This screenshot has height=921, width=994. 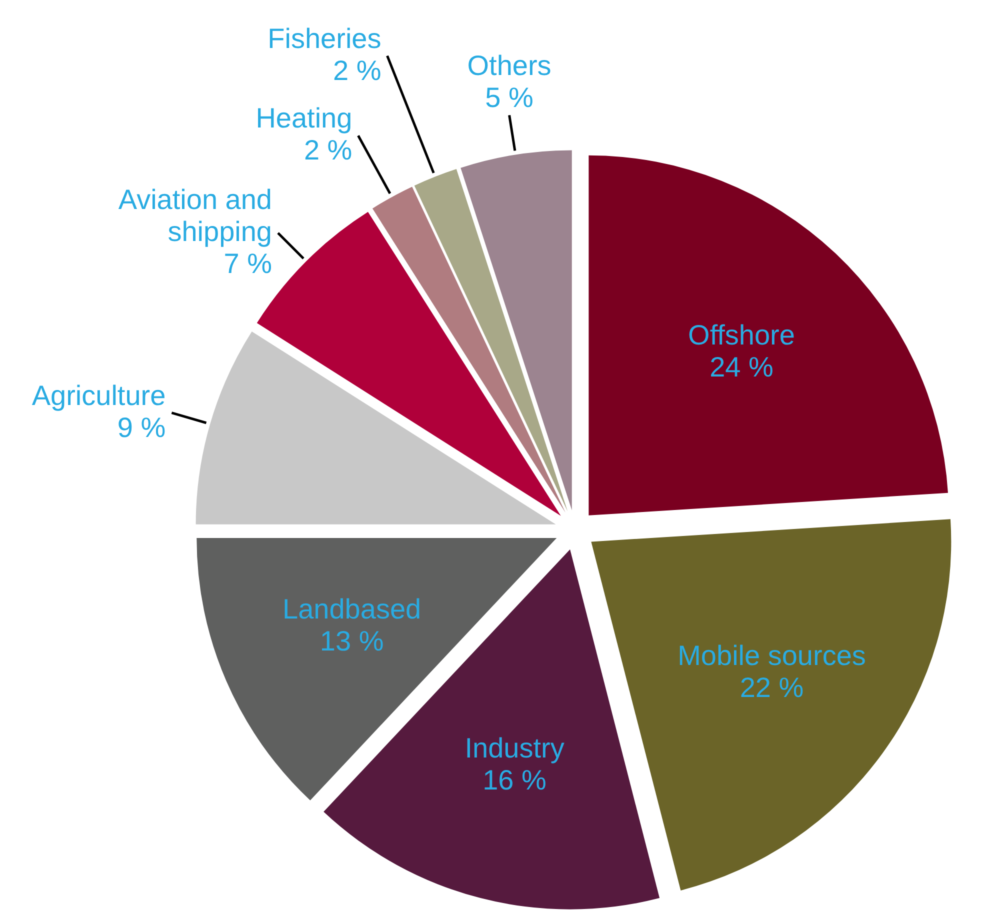 I want to click on slice-label: Fisheries, so click(x=325, y=38).